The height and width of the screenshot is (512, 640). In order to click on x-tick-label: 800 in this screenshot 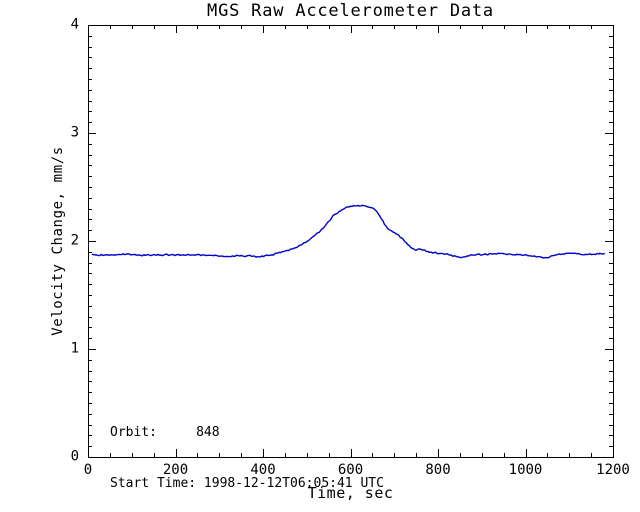, I will do `click(438, 470)`.